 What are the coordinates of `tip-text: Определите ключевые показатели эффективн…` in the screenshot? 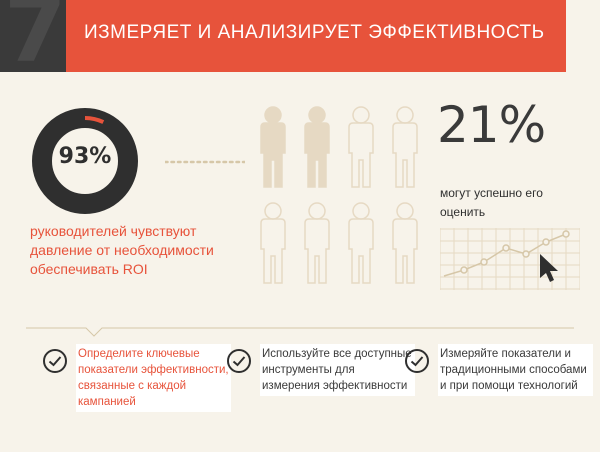 It's located at (153, 378).